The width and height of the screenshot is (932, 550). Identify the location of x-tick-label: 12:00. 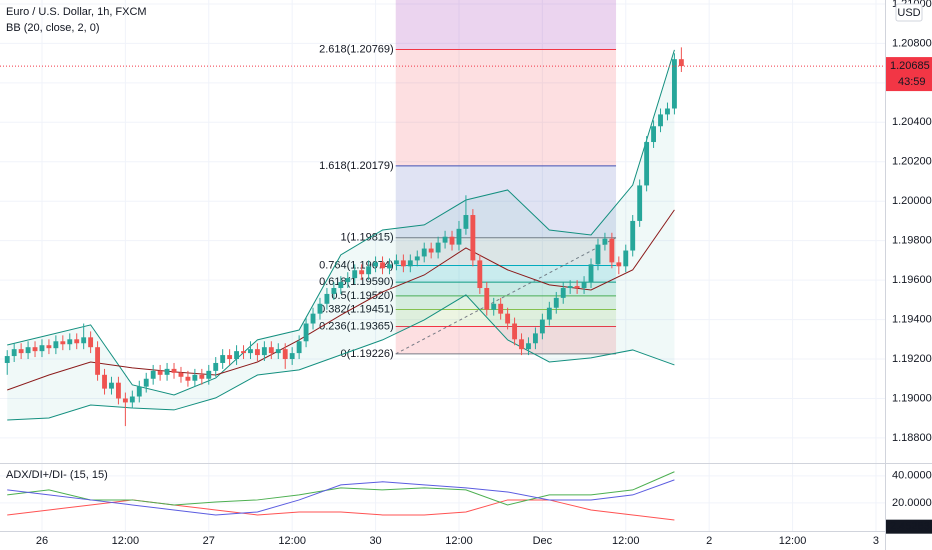
(126, 541).